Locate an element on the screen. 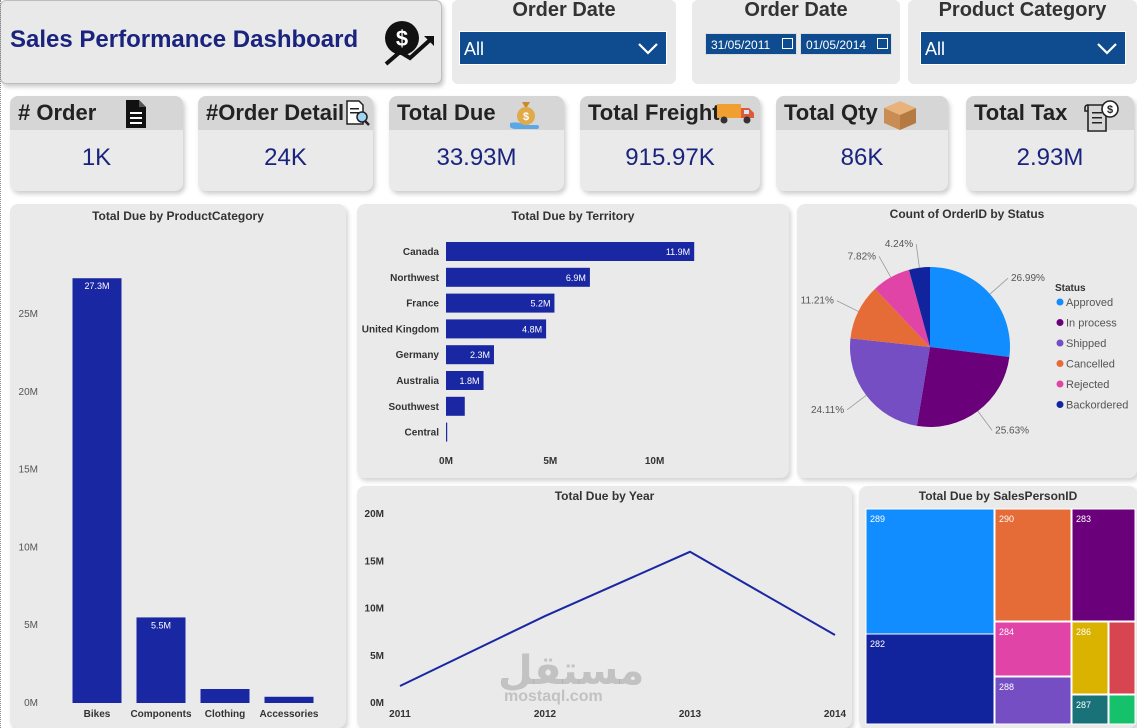 This screenshot has height=728, width=1137. kpi-label: Total Qty is located at coordinates (831, 112).